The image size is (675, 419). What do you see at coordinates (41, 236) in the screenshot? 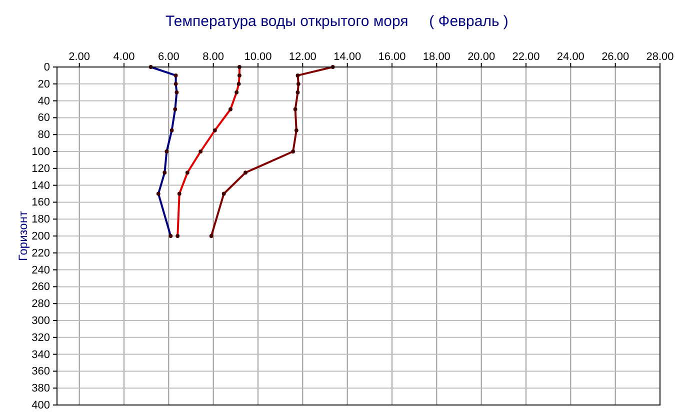
I see `y-tick-label: 200` at bounding box center [41, 236].